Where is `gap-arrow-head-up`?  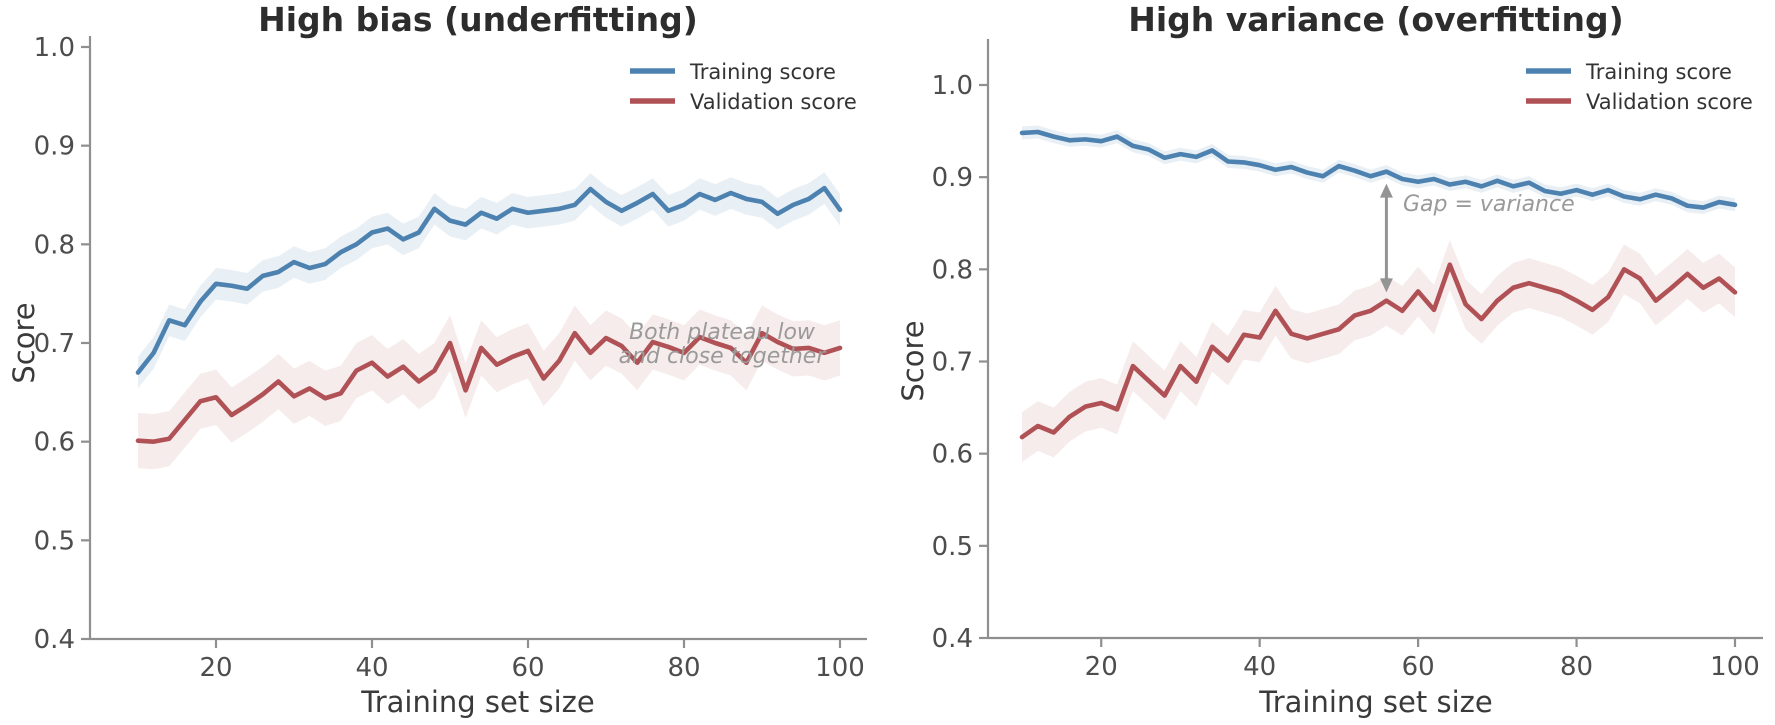
gap-arrow-head-up is located at coordinates (1386, 190).